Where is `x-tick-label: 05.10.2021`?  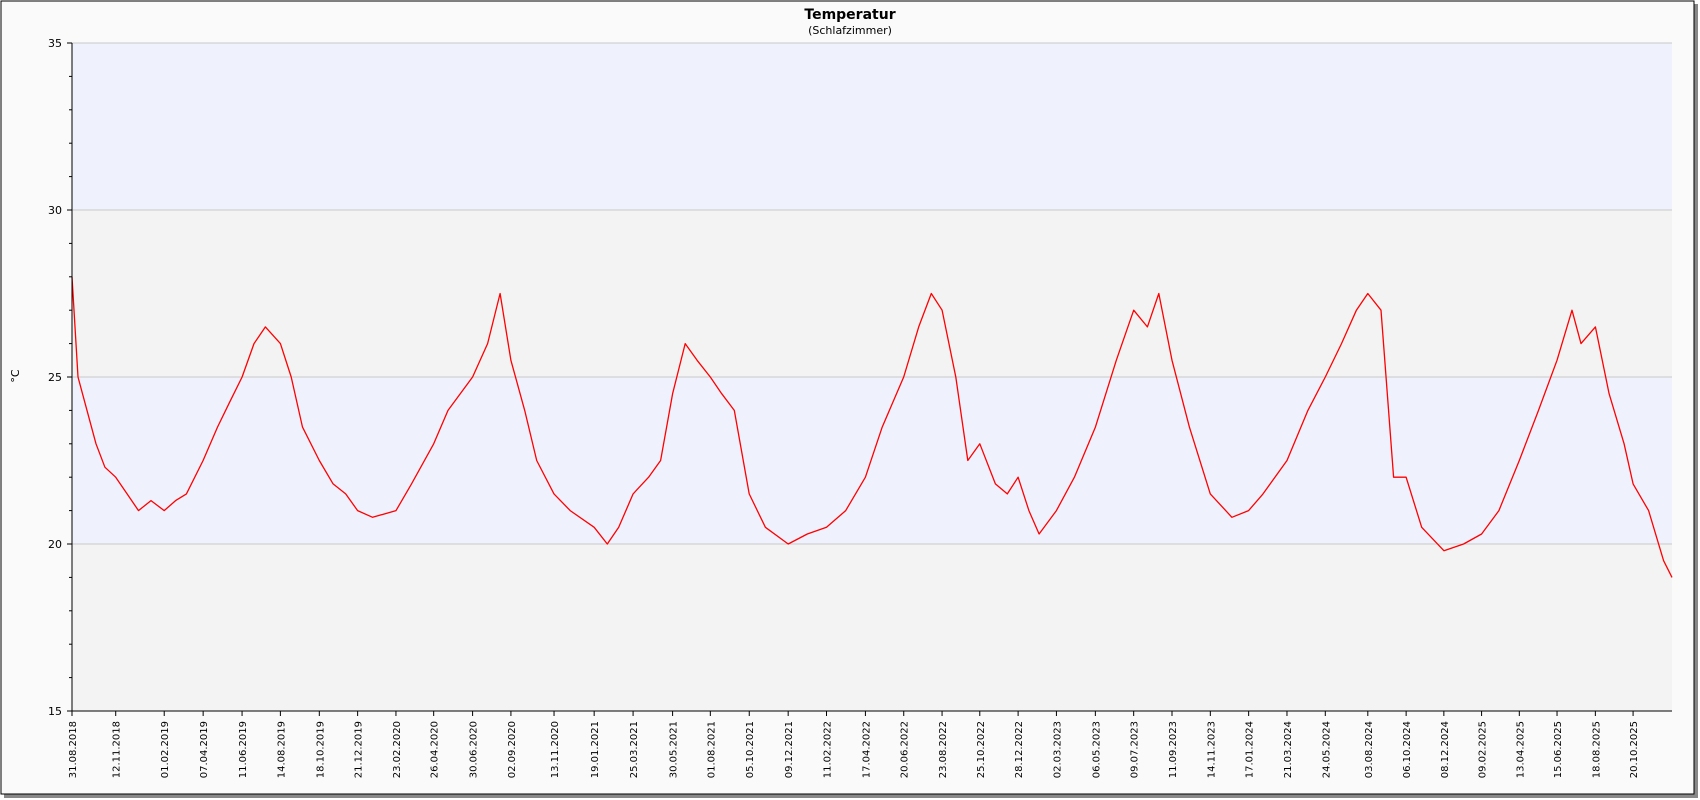
x-tick-label: 05.10.2021 is located at coordinates (750, 749).